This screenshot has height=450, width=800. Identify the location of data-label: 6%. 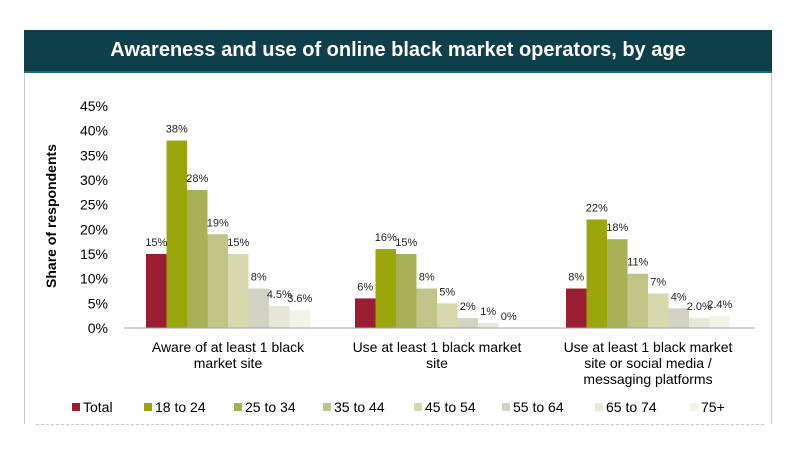
(365, 287).